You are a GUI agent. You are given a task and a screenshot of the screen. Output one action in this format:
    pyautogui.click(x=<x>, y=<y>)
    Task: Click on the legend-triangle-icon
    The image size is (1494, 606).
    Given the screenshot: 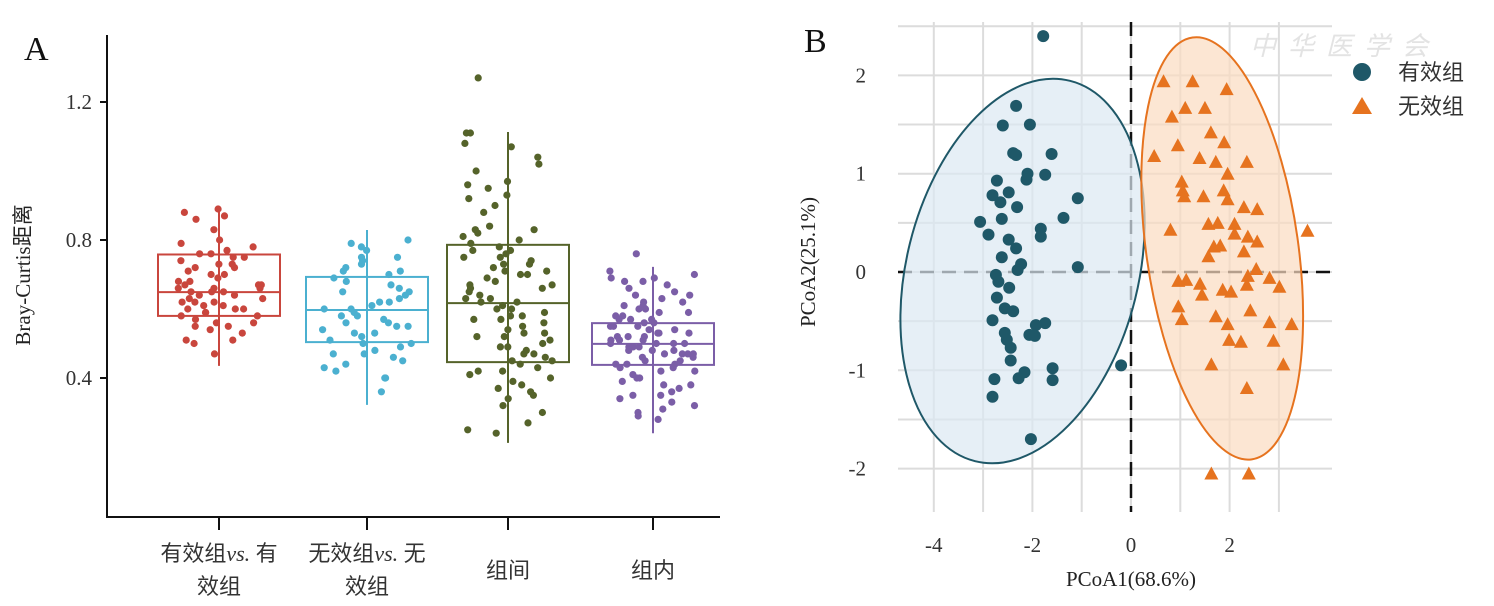 What is the action you would take?
    pyautogui.click(x=1362, y=105)
    